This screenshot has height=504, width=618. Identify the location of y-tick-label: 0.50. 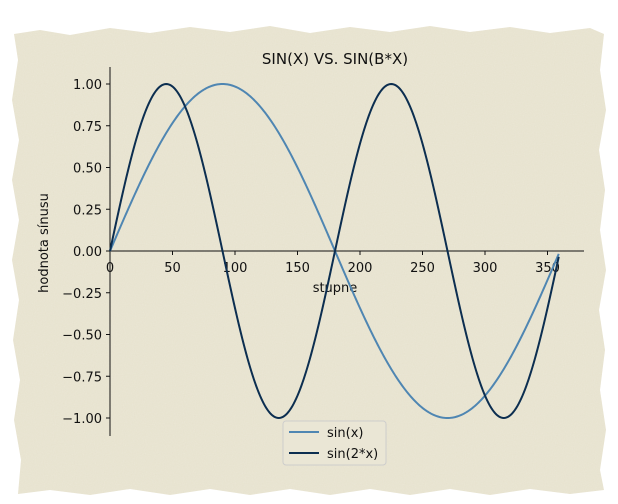
(87, 169).